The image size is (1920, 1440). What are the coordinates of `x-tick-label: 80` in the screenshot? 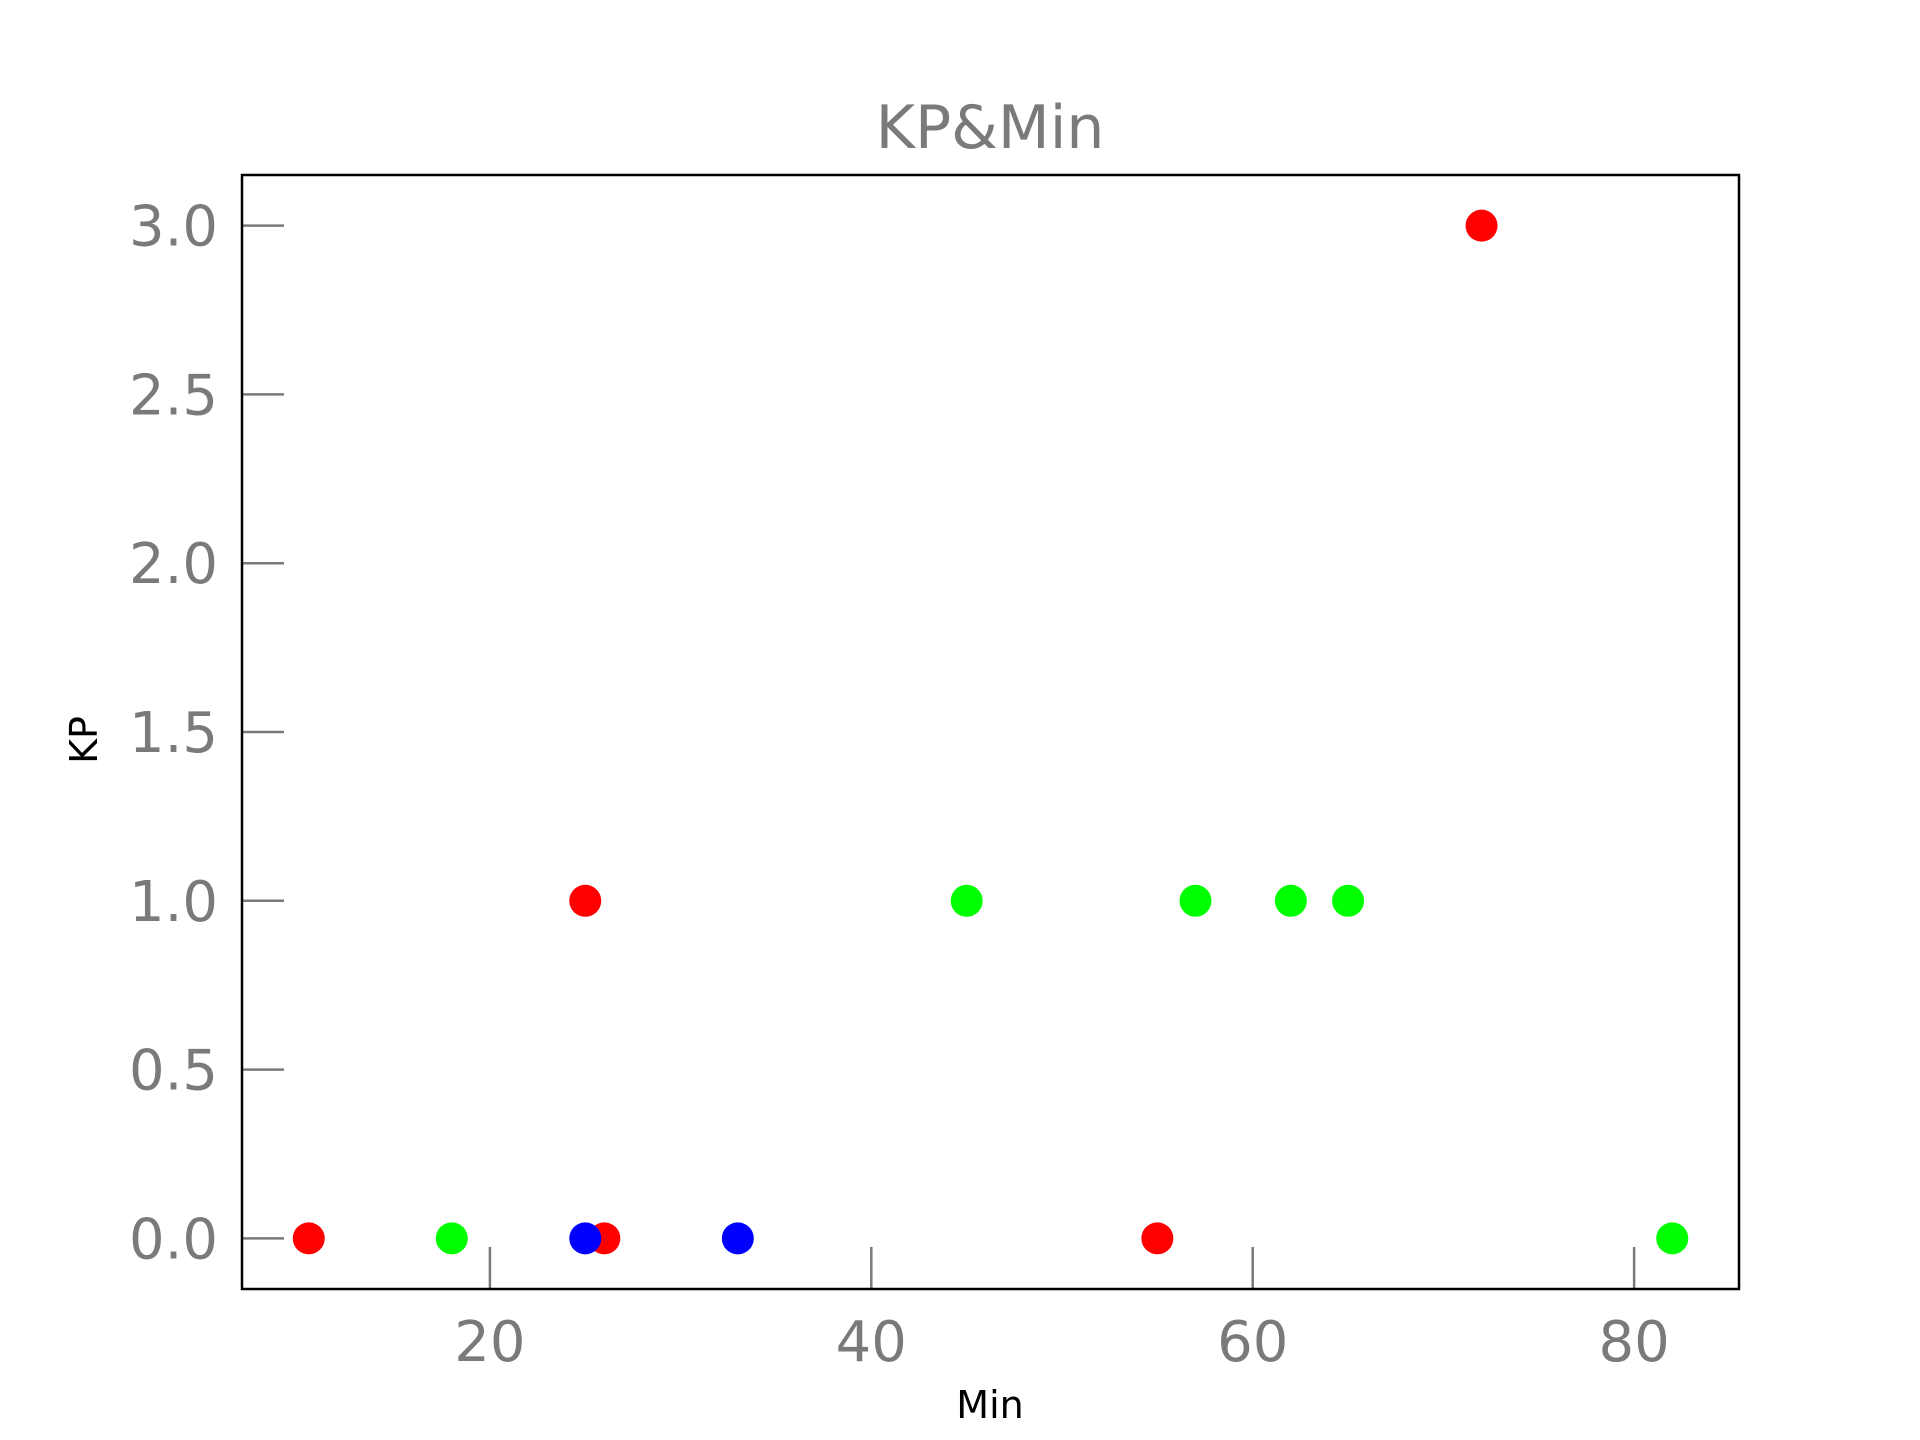 It's located at (1633, 1342).